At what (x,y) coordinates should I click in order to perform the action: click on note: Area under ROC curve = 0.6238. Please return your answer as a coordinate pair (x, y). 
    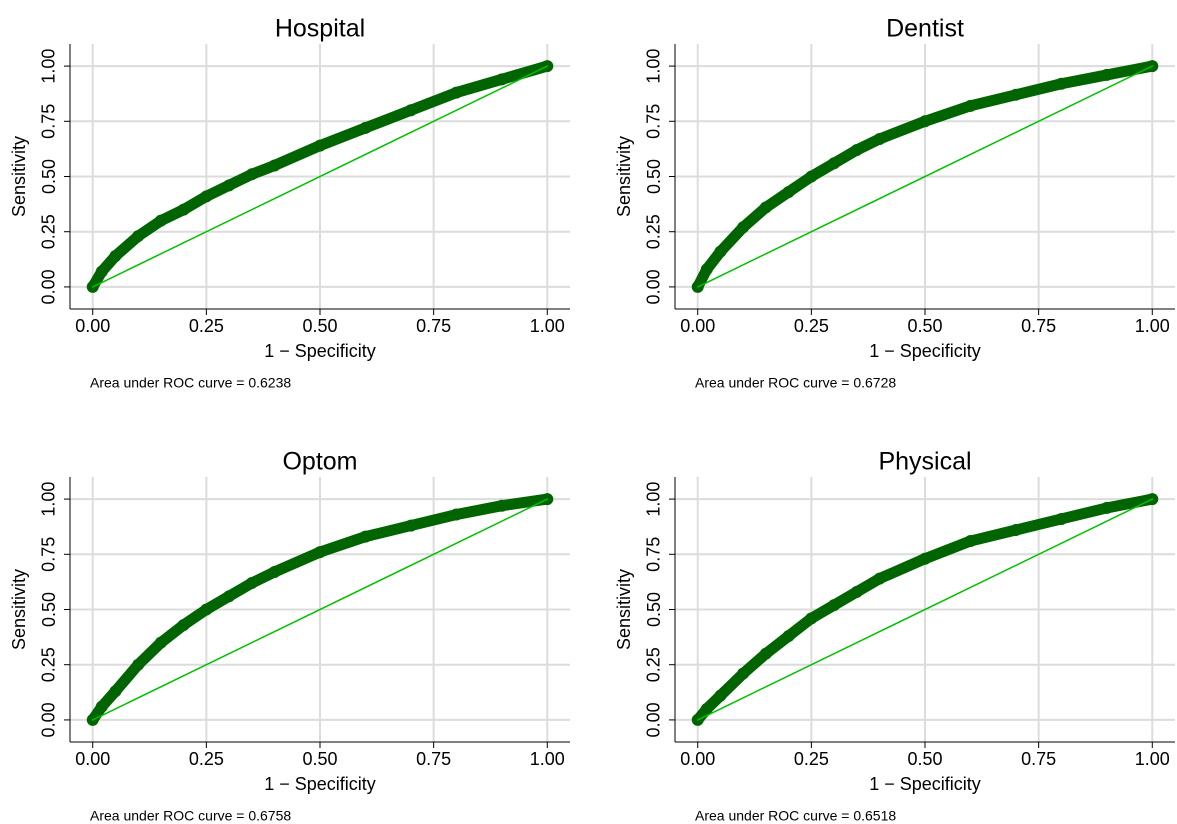
    Looking at the image, I should click on (190, 383).